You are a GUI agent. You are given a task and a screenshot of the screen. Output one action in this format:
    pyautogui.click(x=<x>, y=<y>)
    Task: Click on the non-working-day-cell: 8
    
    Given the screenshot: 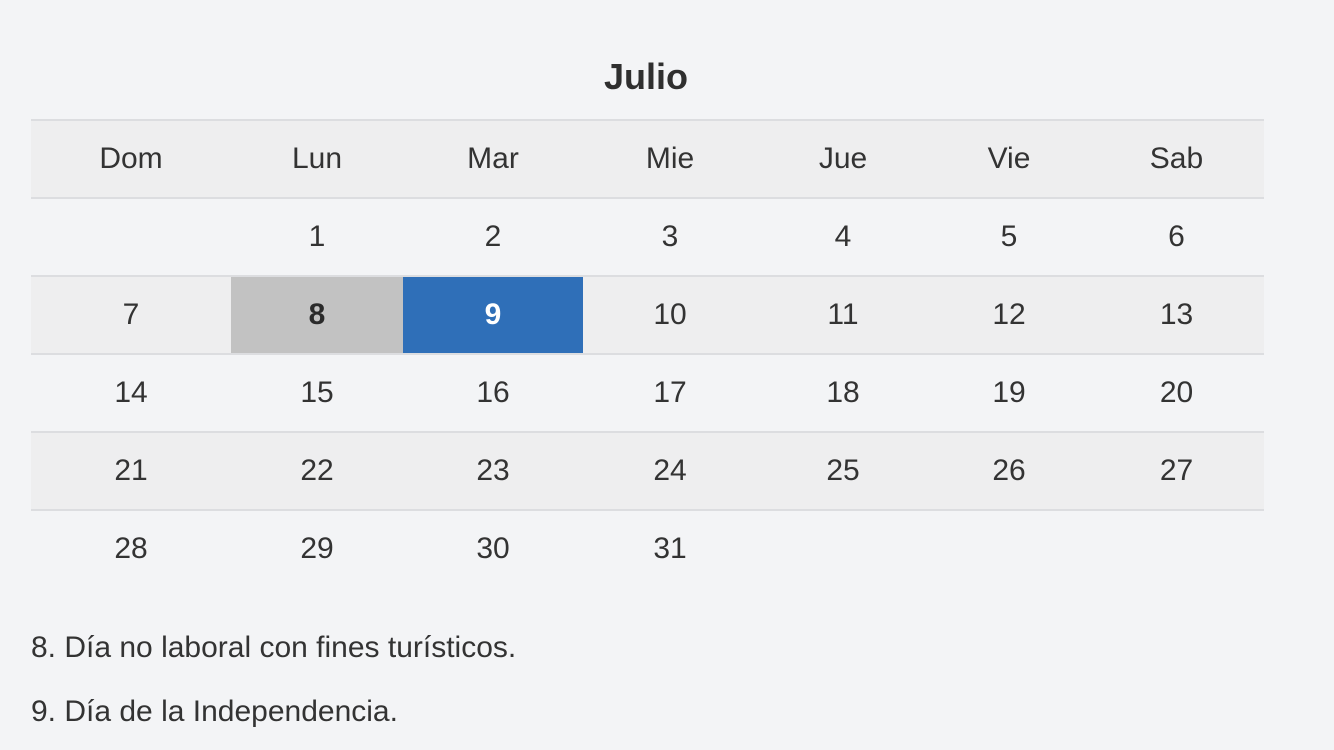 What is the action you would take?
    pyautogui.click(x=317, y=314)
    